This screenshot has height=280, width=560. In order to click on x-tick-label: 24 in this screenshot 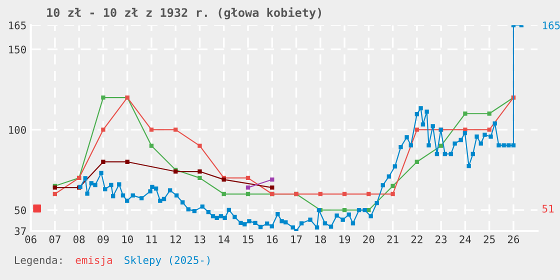, I will do `click(465, 239)`.